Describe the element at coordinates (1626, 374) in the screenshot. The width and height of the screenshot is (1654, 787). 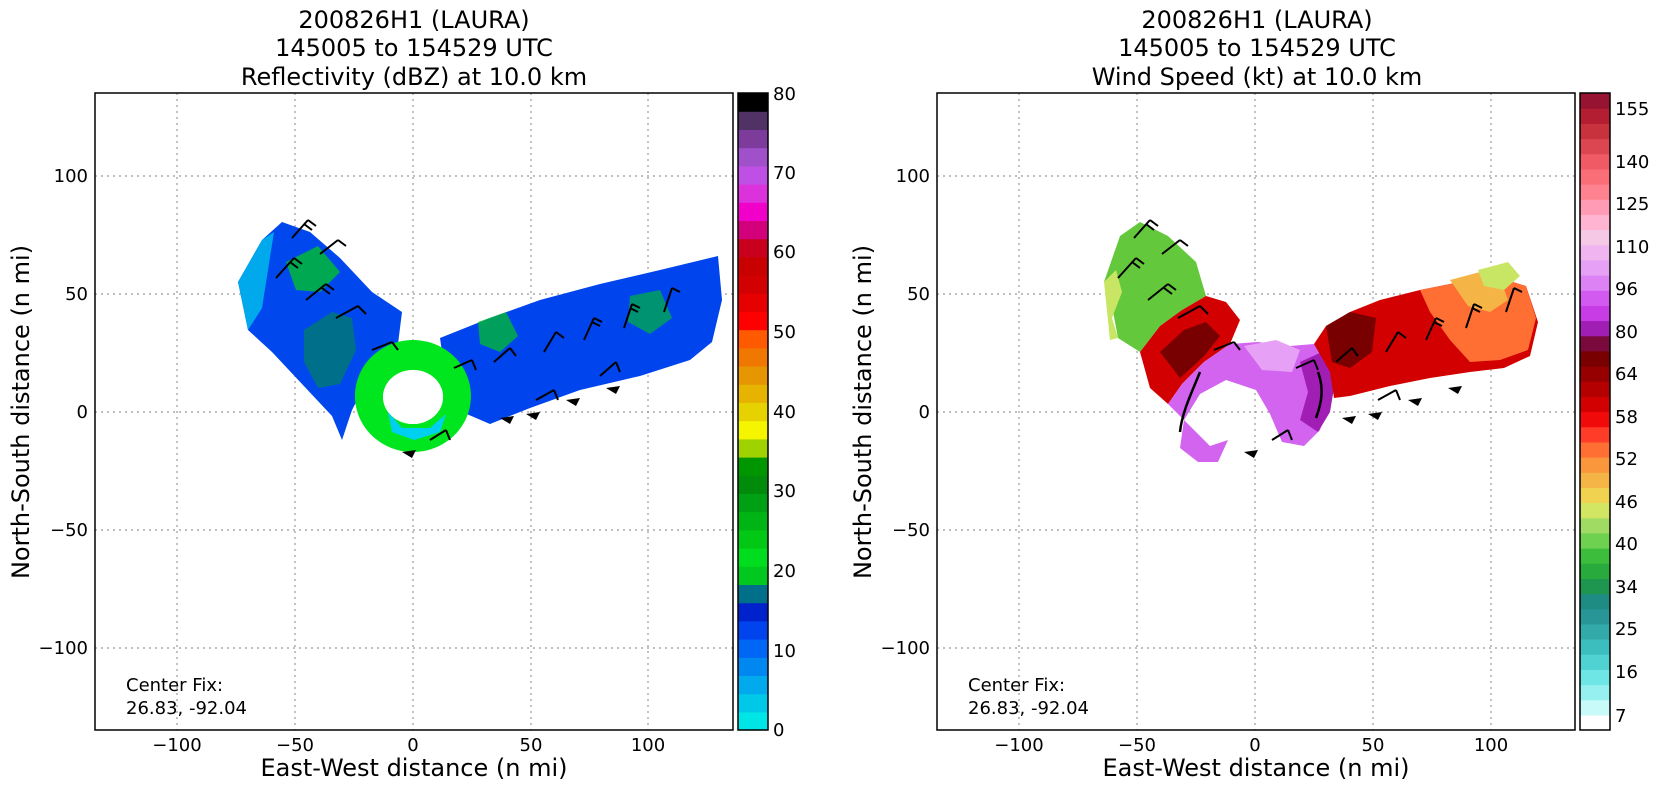
I see `wind-colorbar-tick: 64` at that location.